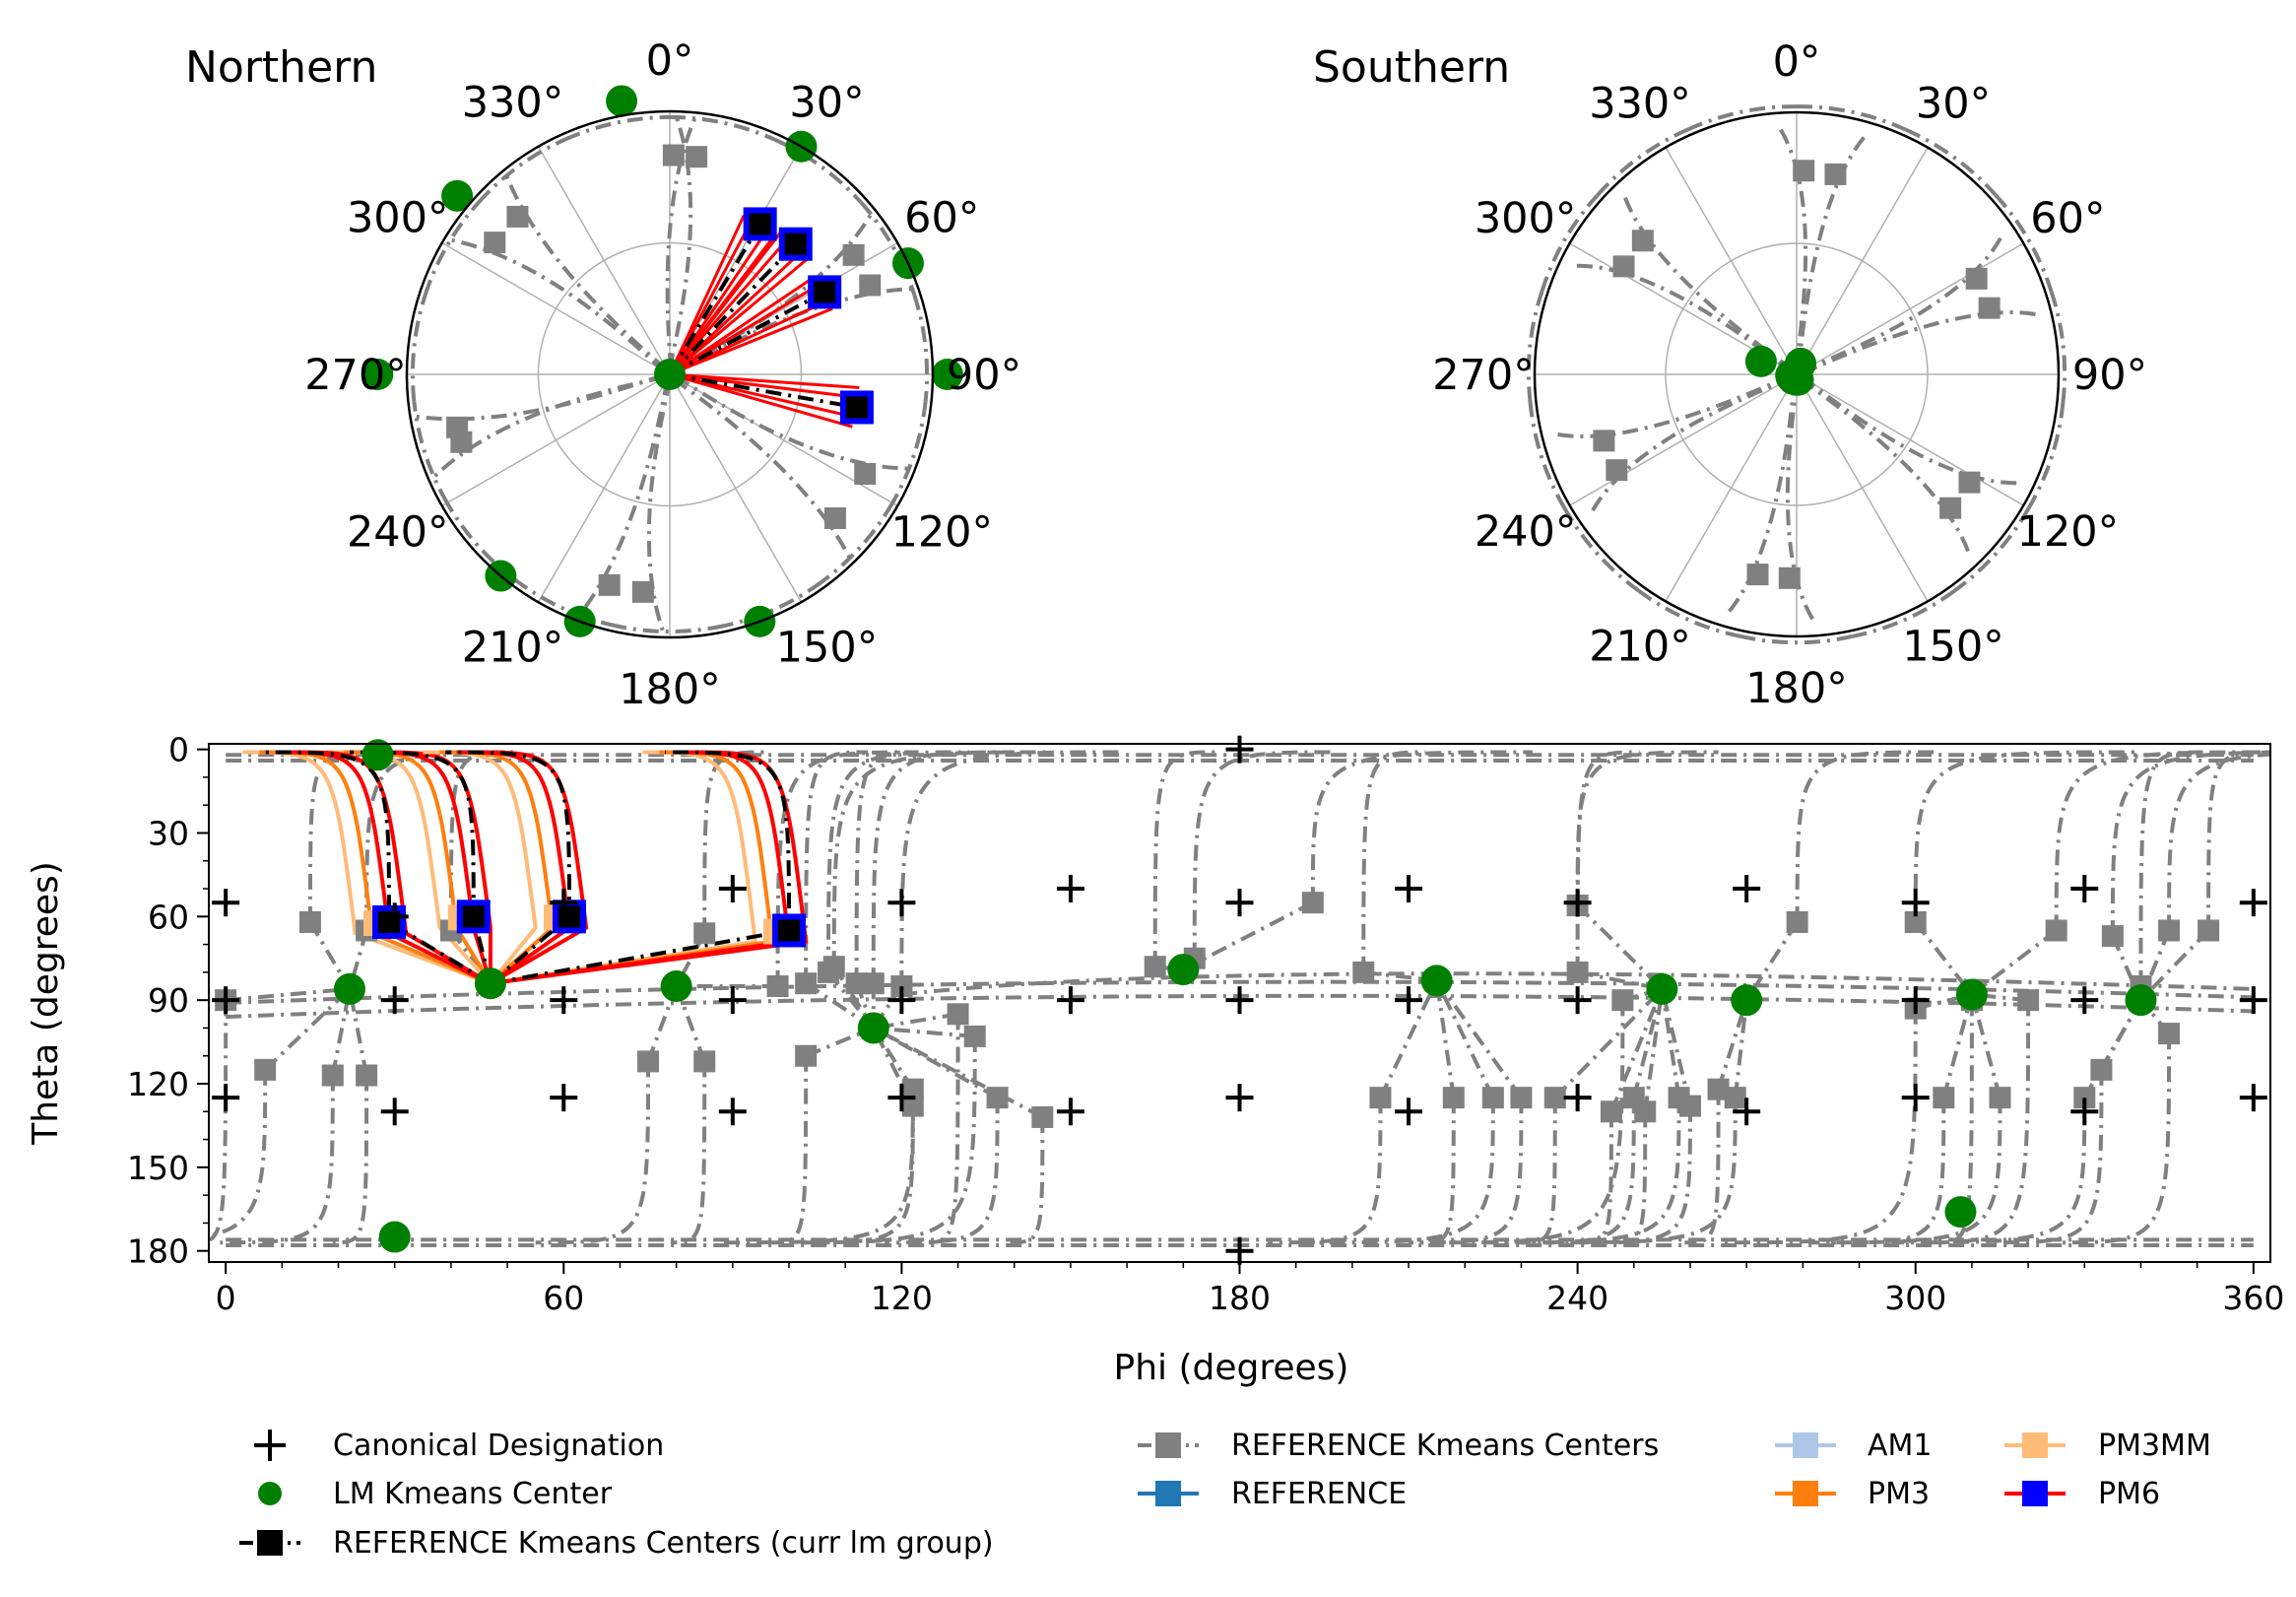 This screenshot has height=1597, width=2296. What do you see at coordinates (941, 219) in the screenshot?
I see `north-angle-label: 60°` at bounding box center [941, 219].